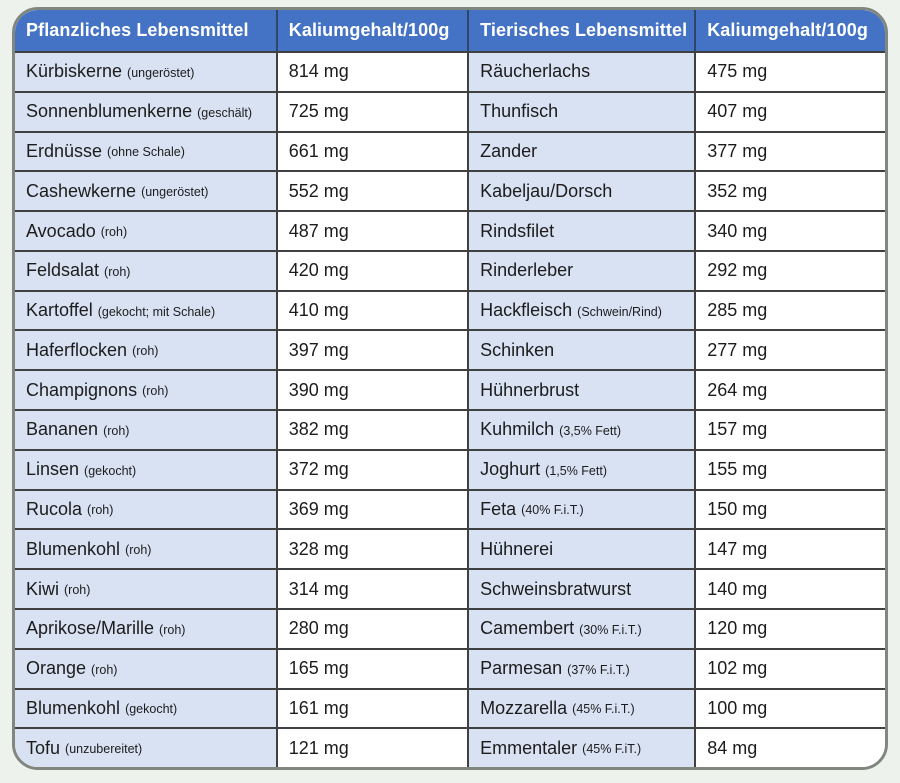 The width and height of the screenshot is (900, 783). Describe the element at coordinates (373, 668) in the screenshot. I see `plant-value-cell: 165 mg` at that location.